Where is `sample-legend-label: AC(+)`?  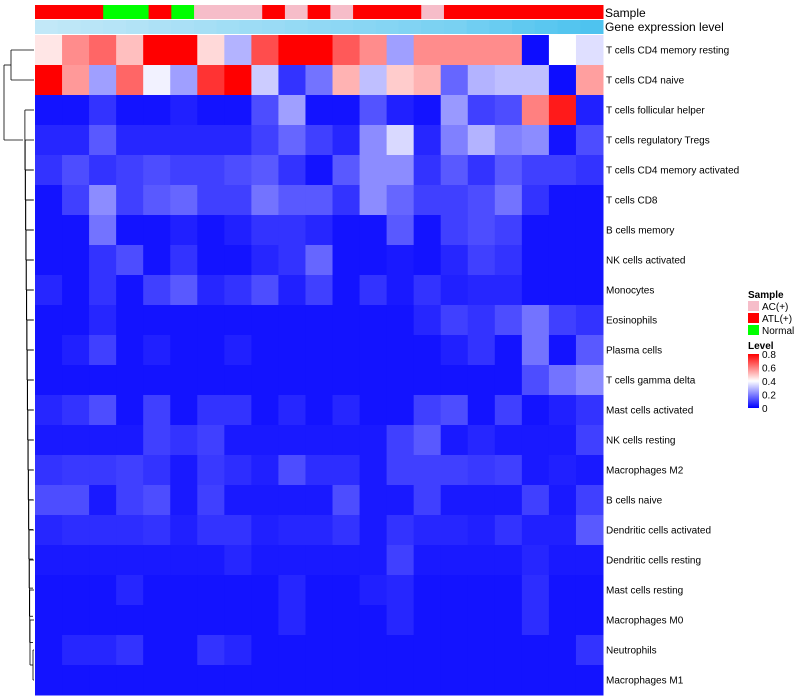
sample-legend-label: AC(+) is located at coordinates (775, 307).